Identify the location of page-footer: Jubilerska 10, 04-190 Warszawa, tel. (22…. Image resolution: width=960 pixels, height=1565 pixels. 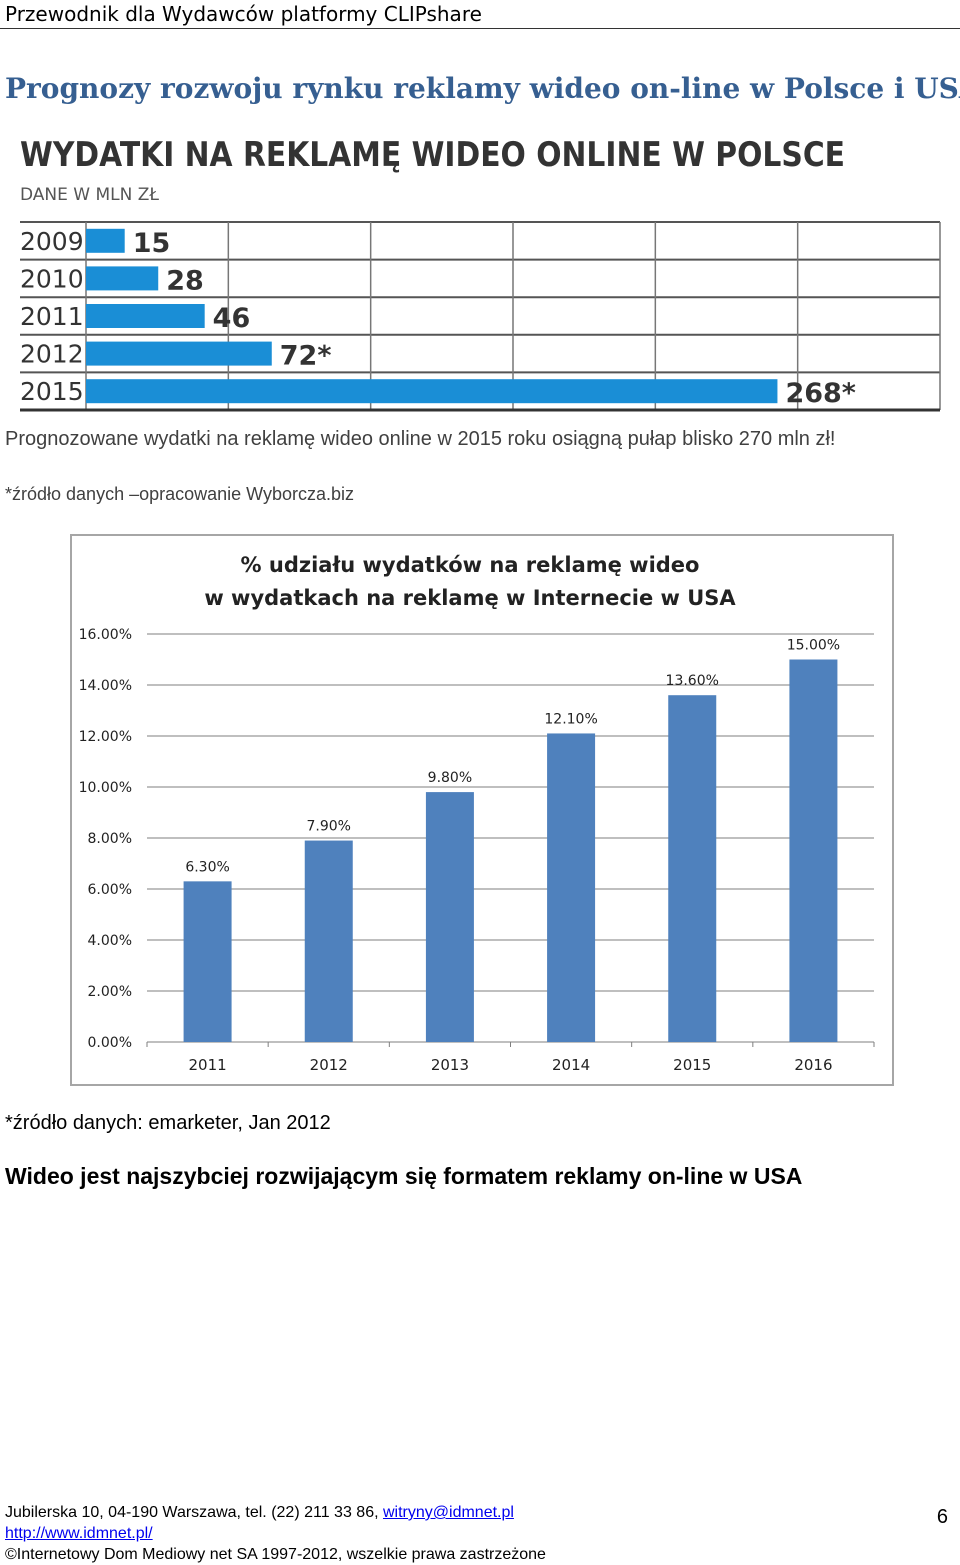
(275, 1533).